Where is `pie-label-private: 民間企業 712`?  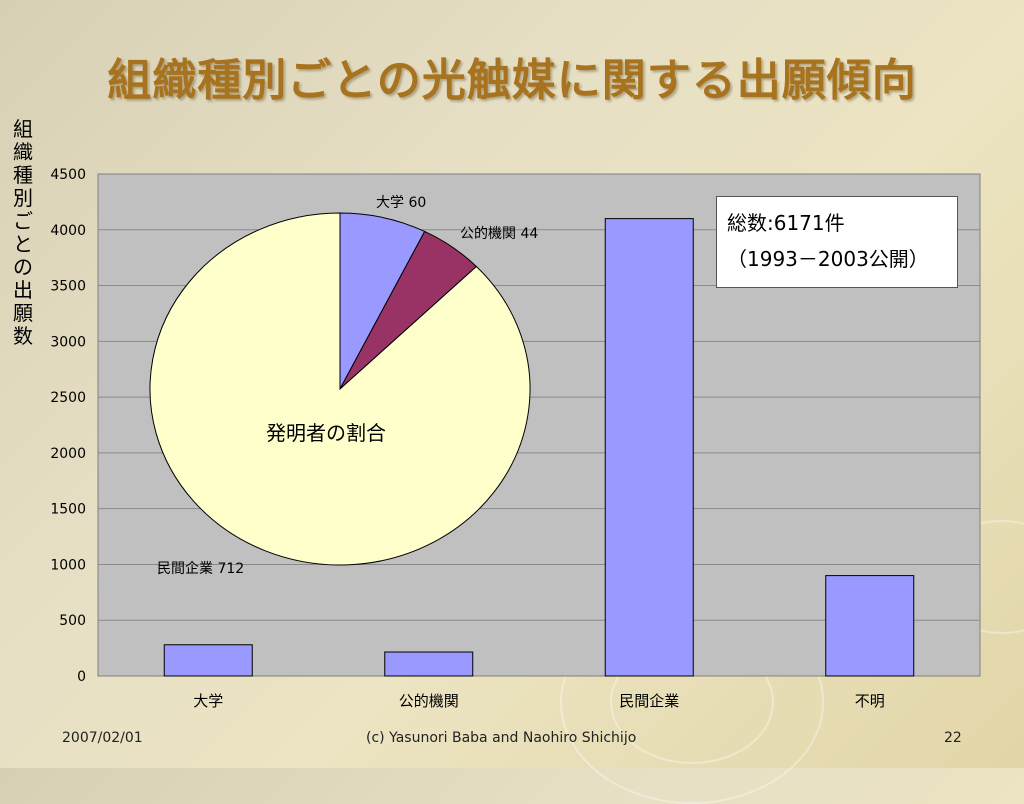
pie-label-private: 民間企業 712 is located at coordinates (200, 568).